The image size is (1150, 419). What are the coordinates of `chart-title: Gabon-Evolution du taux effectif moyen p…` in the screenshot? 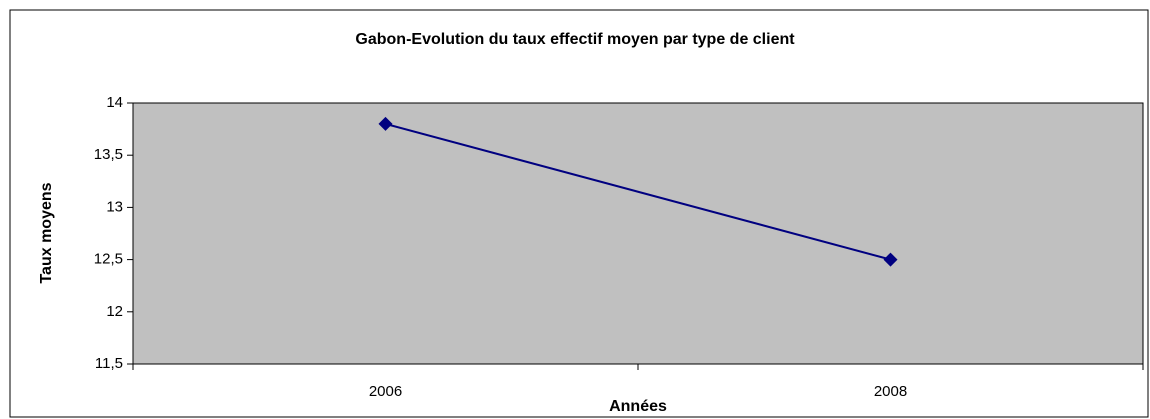 It's located at (575, 39).